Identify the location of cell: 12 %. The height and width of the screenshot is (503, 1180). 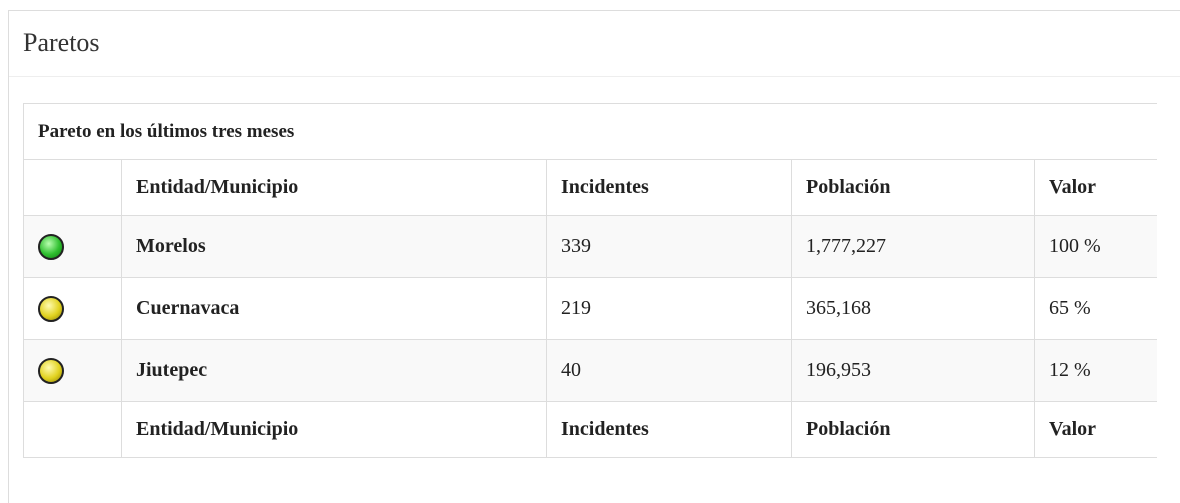
(1095, 370).